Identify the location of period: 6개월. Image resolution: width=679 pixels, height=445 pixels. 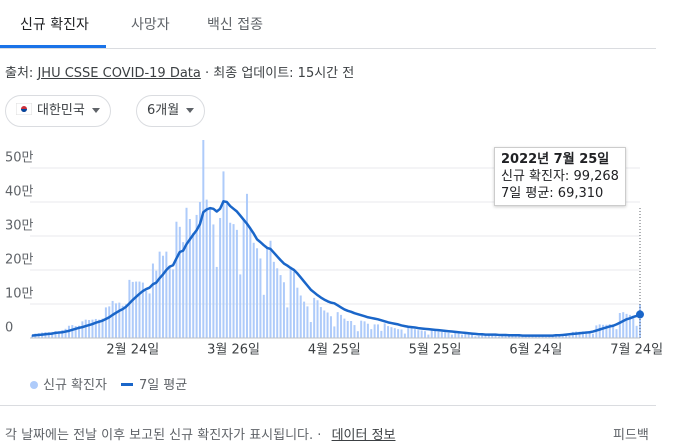
(163, 110).